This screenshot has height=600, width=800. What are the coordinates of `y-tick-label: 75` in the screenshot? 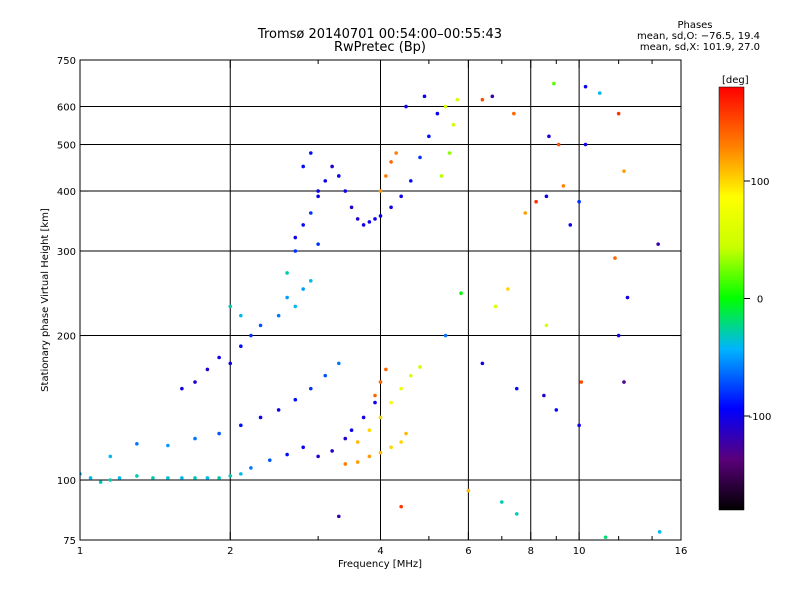 It's located at (69, 541).